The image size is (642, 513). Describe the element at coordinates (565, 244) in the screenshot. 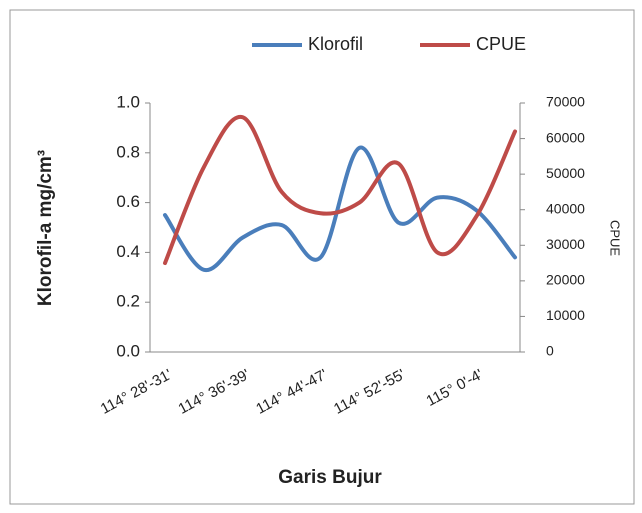

I see `y2-tick-label: 30000` at that location.